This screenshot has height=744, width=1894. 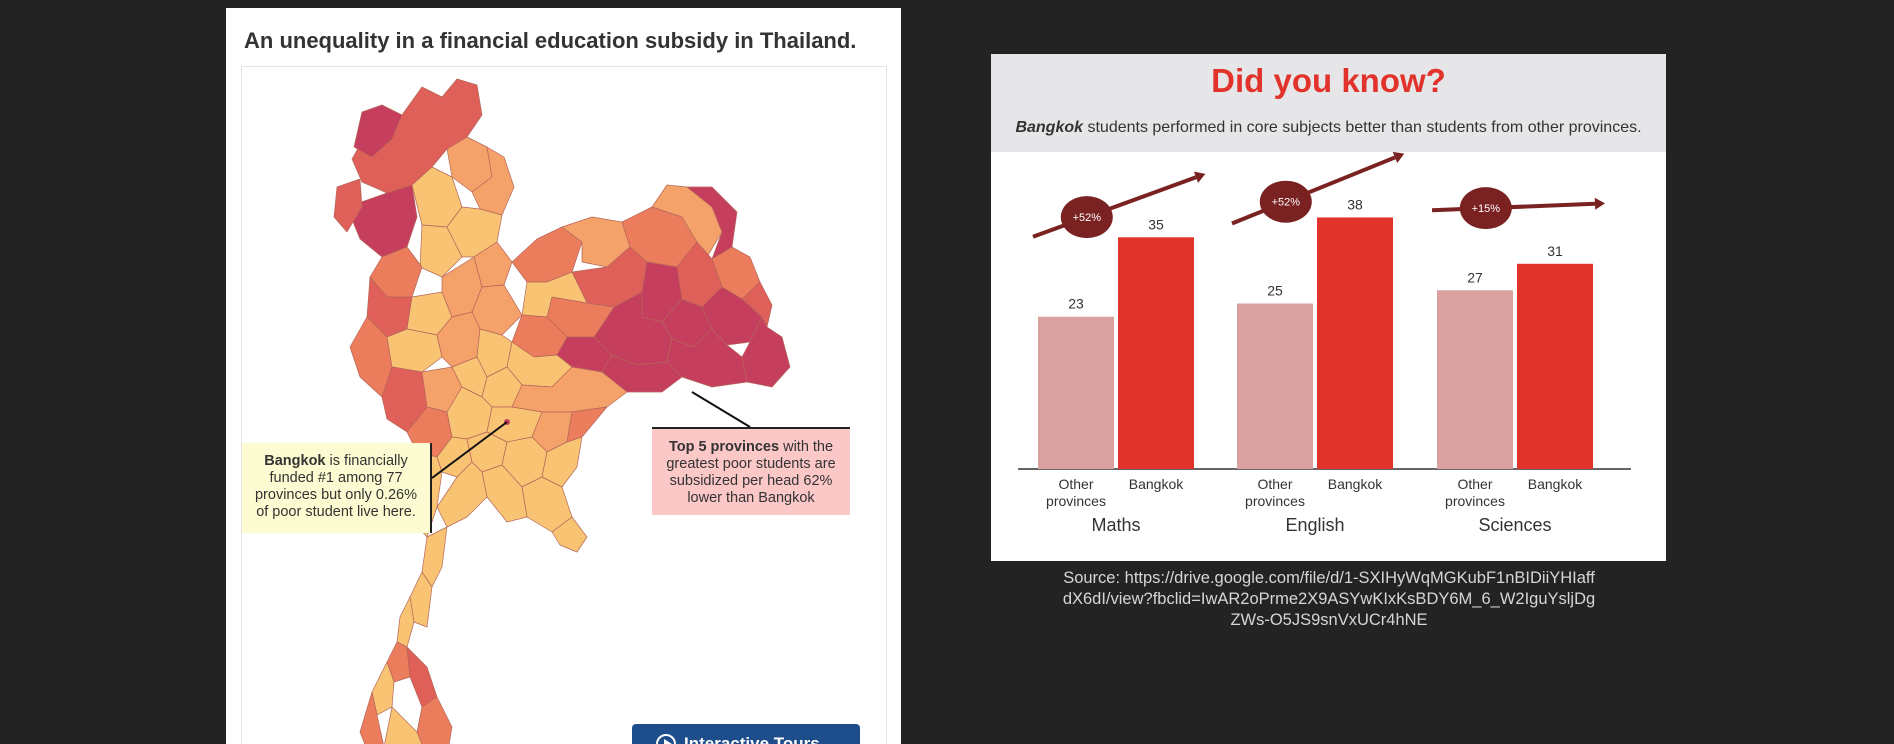 What do you see at coordinates (1156, 224) in the screenshot?
I see `bar-value-label: 35` at bounding box center [1156, 224].